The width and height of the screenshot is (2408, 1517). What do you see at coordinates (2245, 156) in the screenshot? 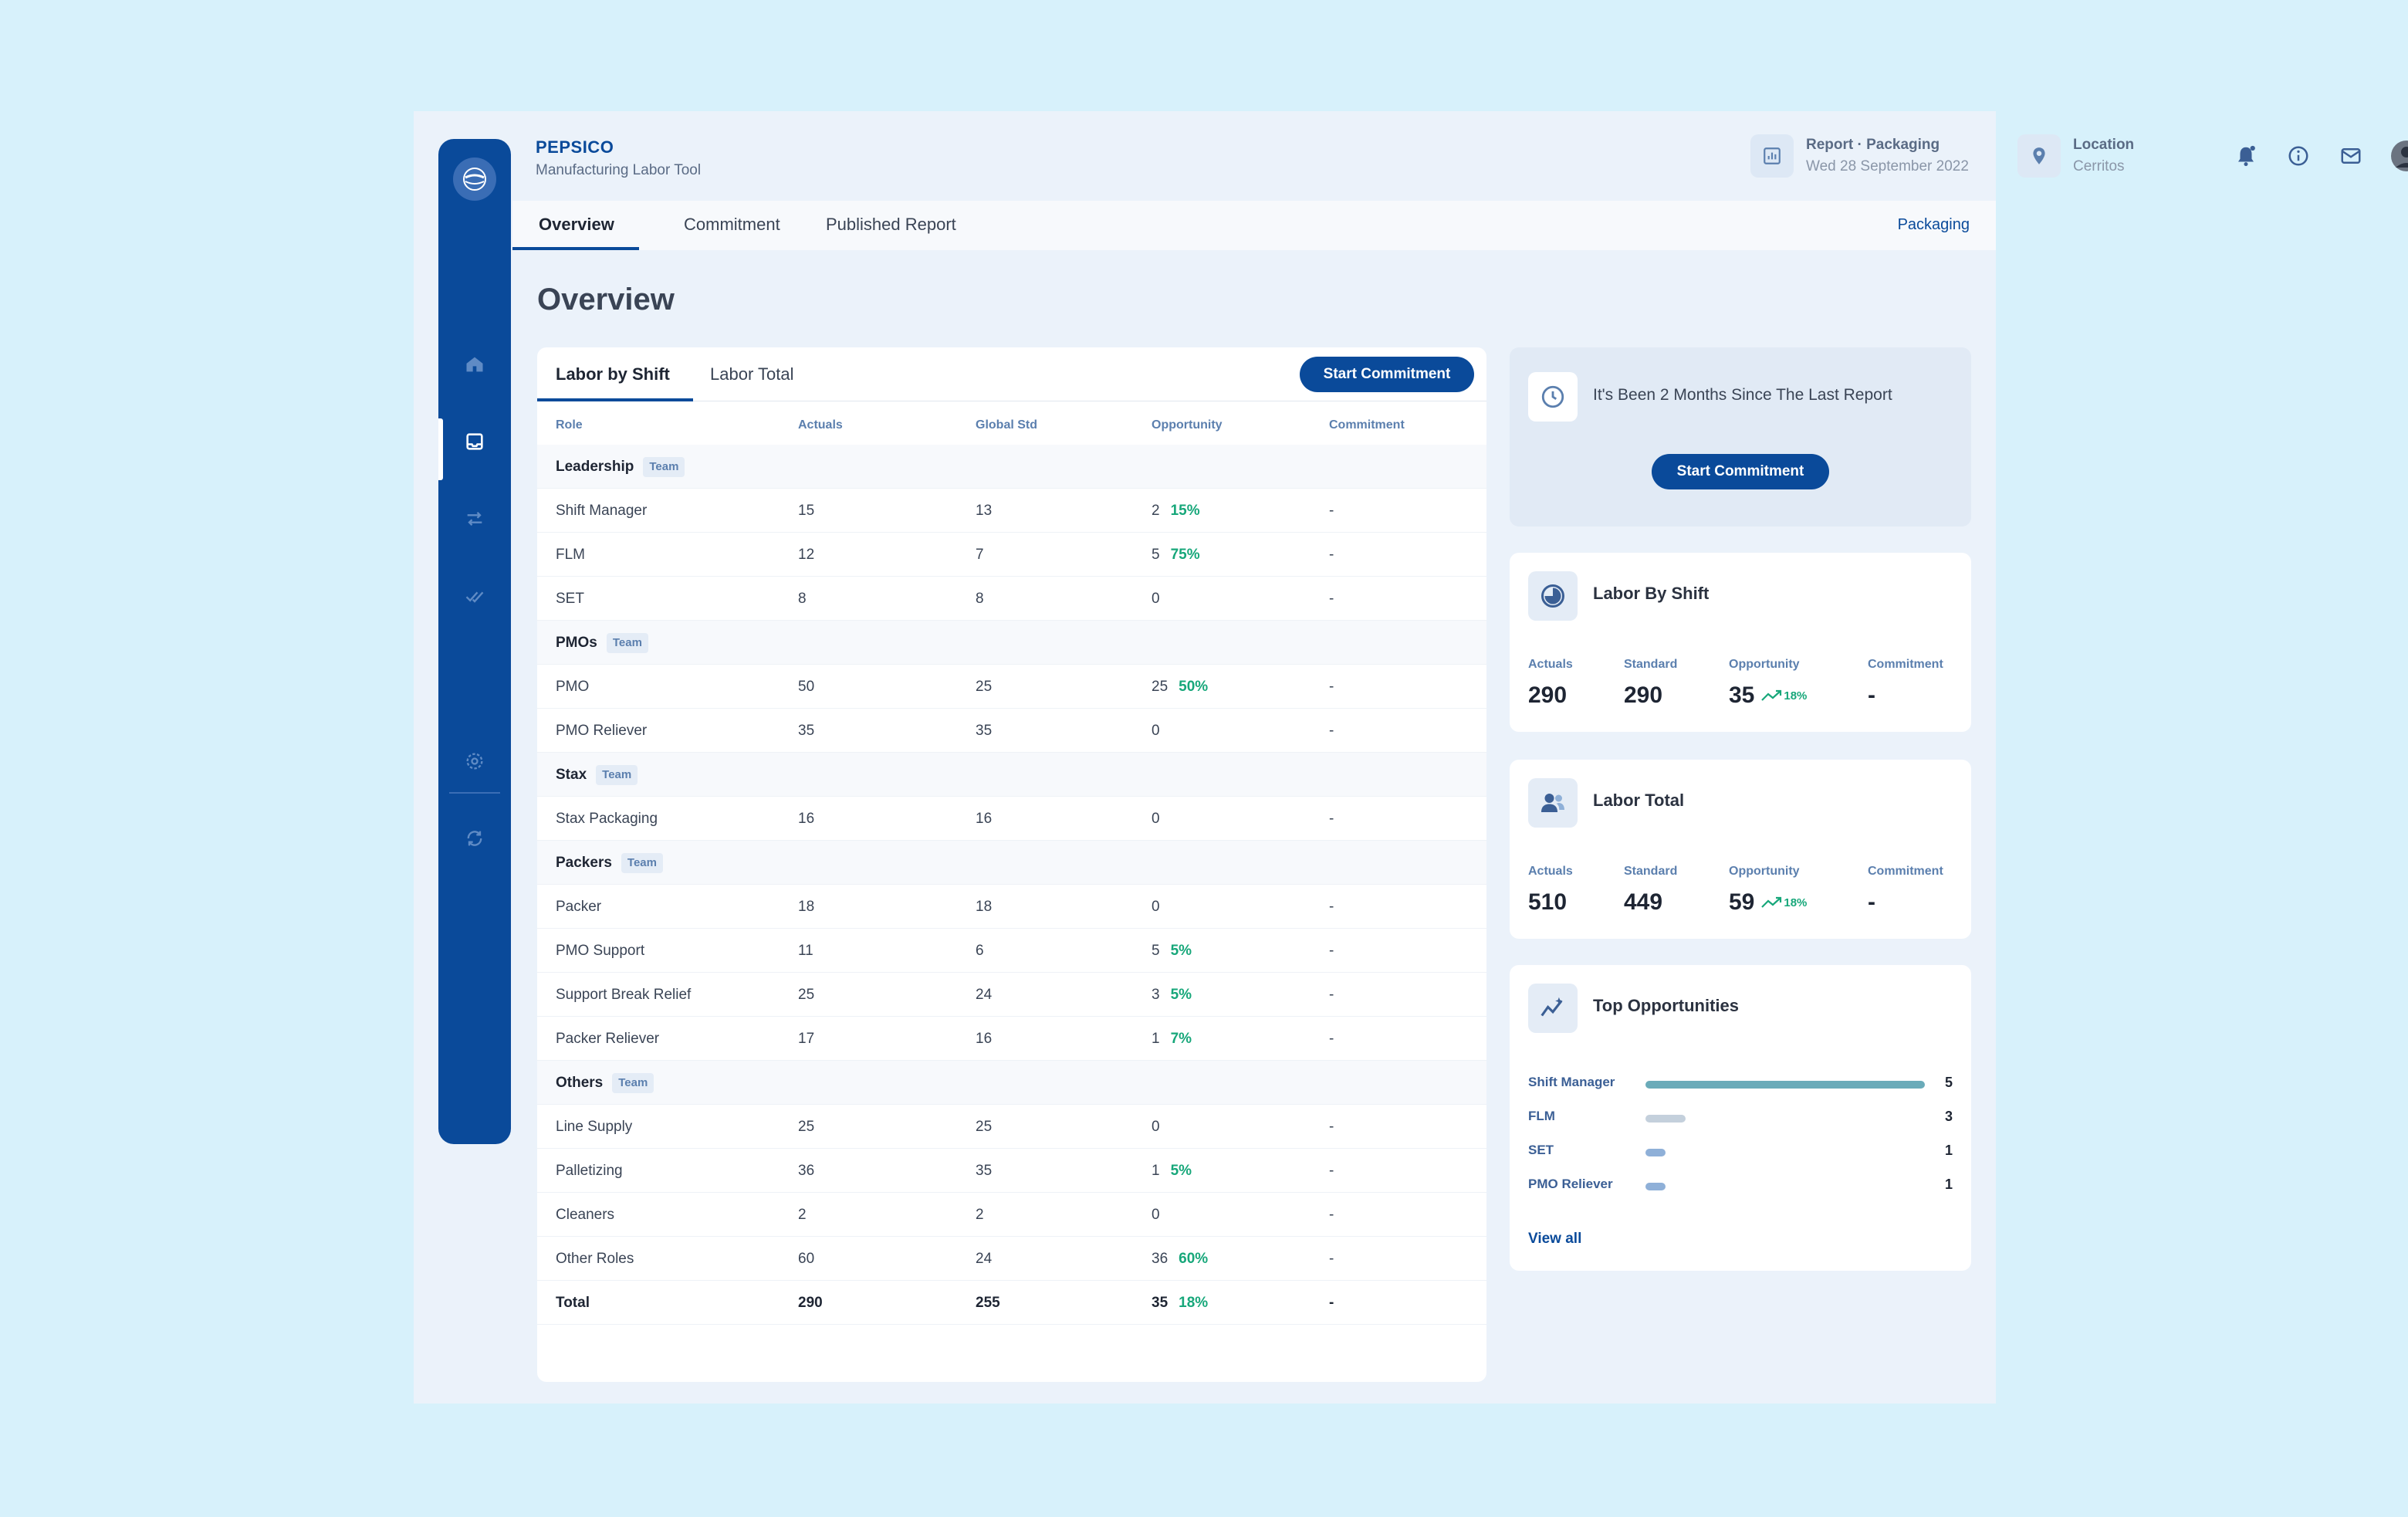
I see `notification-bell-icon` at bounding box center [2245, 156].